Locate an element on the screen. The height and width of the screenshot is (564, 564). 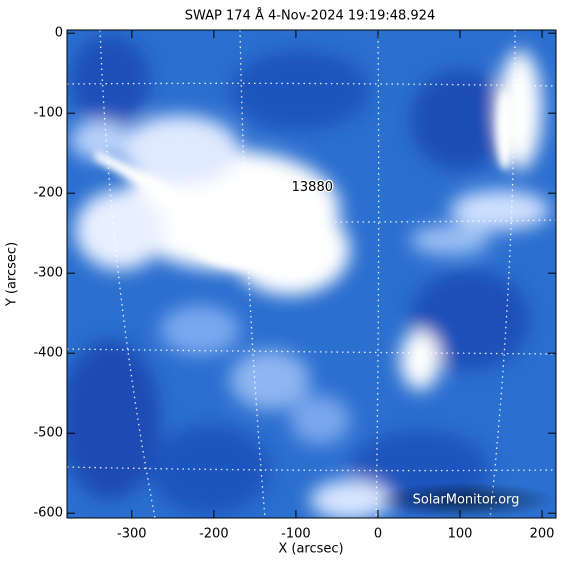
y-tick-label: -300 is located at coordinates (48, 273).